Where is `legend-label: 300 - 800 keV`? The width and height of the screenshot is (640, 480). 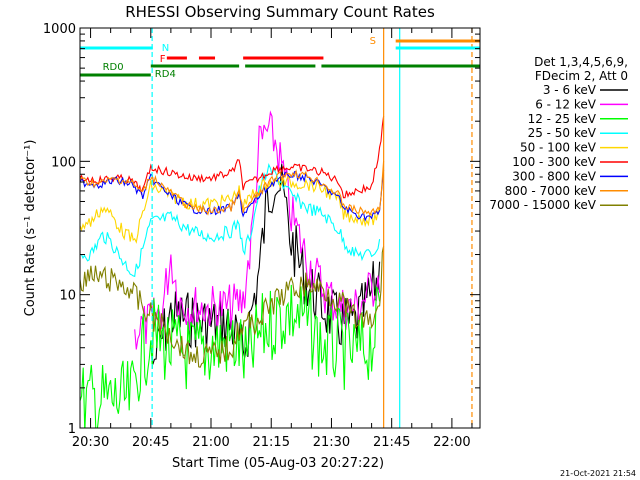 legend-label: 300 - 800 keV is located at coordinates (554, 176).